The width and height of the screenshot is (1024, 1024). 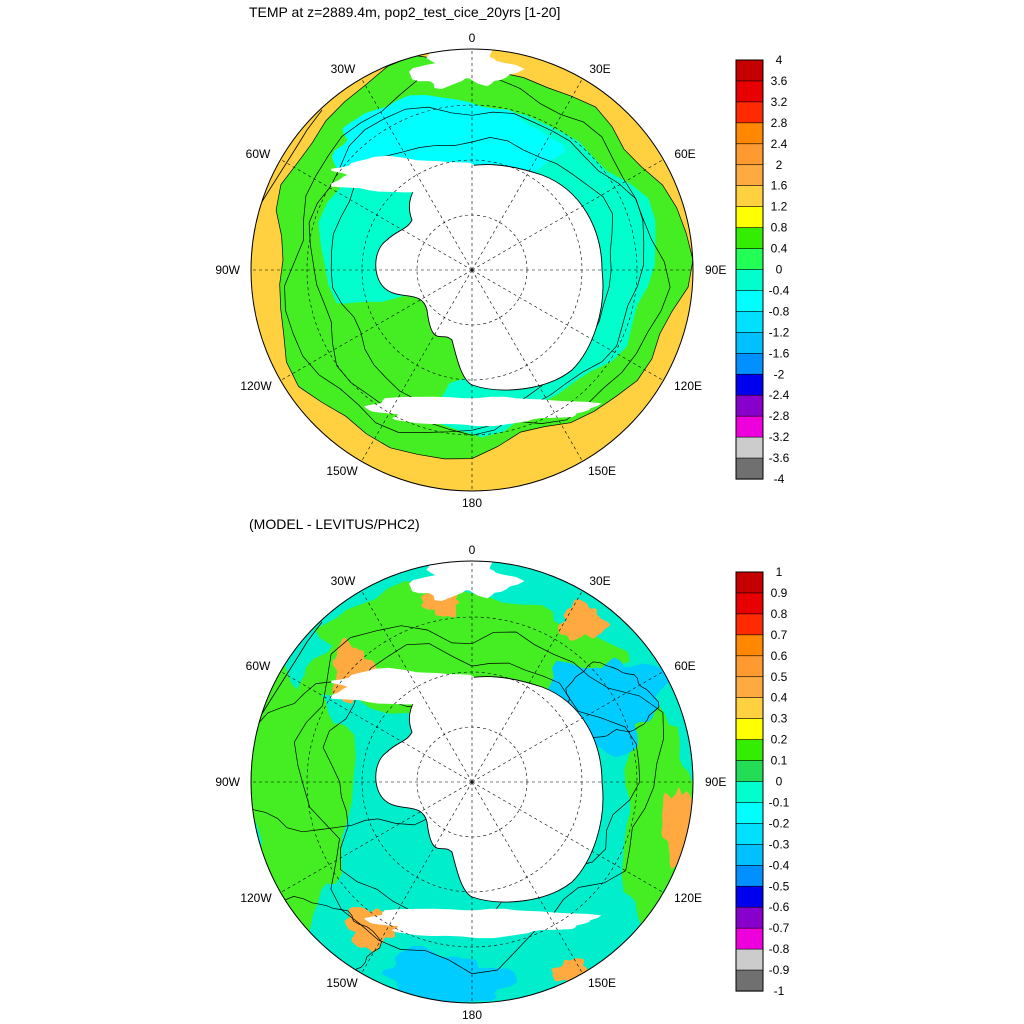 What do you see at coordinates (779, 761) in the screenshot?
I see `p2-colorbar-tick-label: 0.1` at bounding box center [779, 761].